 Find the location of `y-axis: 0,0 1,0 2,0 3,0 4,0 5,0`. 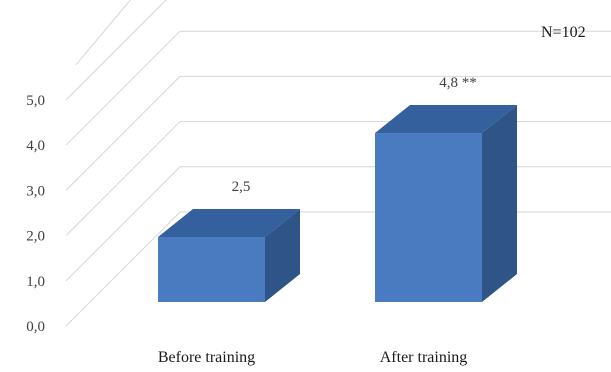

y-axis: 0,0 1,0 2,0 3,0 4,0 5,0 is located at coordinates (35, 214).